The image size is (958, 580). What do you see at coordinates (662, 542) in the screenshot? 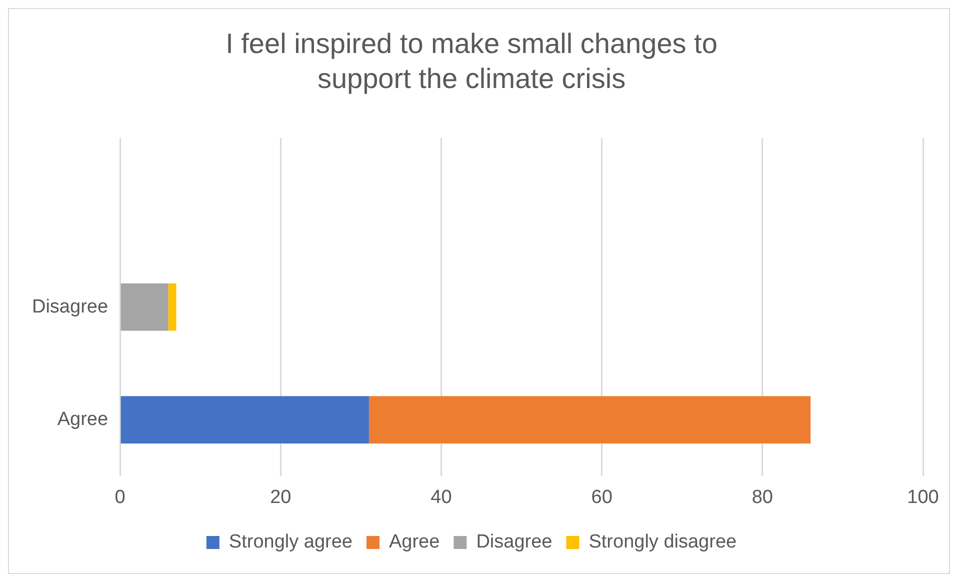
I see `legend-label: Strongly disagree` at bounding box center [662, 542].